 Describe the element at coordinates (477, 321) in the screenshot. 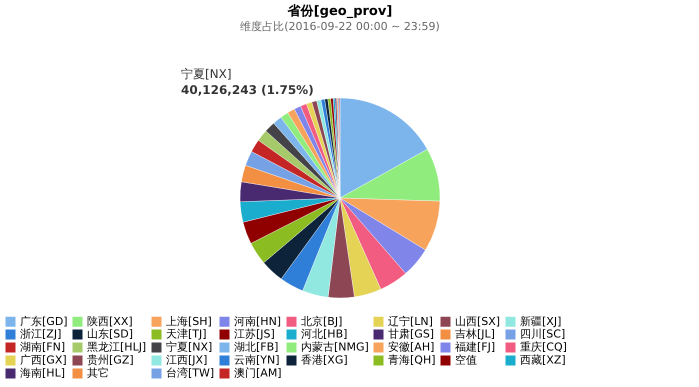

I see `legend-label: 山西[SX]` at that location.